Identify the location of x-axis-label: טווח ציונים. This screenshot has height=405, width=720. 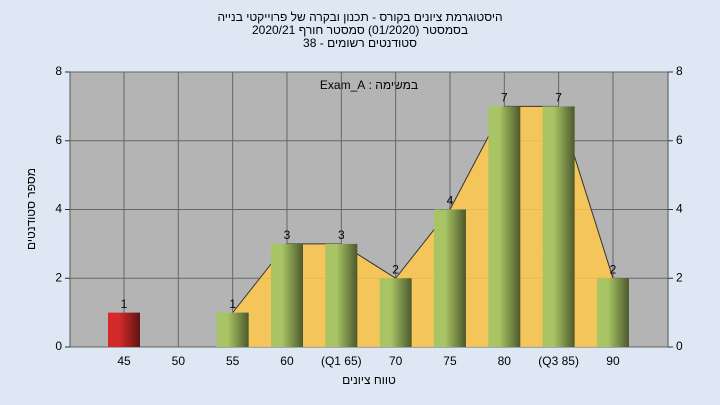
(369, 380).